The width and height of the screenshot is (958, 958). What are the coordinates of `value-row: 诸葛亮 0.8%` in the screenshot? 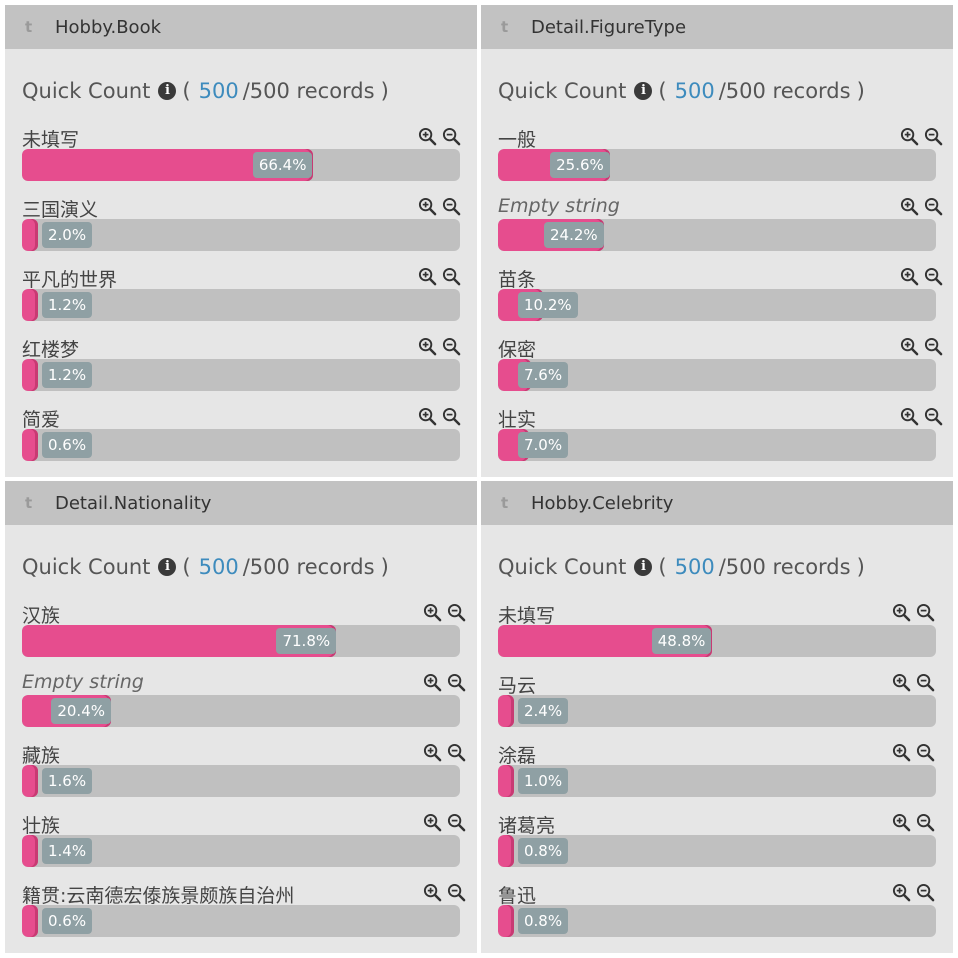 It's located at (717, 840).